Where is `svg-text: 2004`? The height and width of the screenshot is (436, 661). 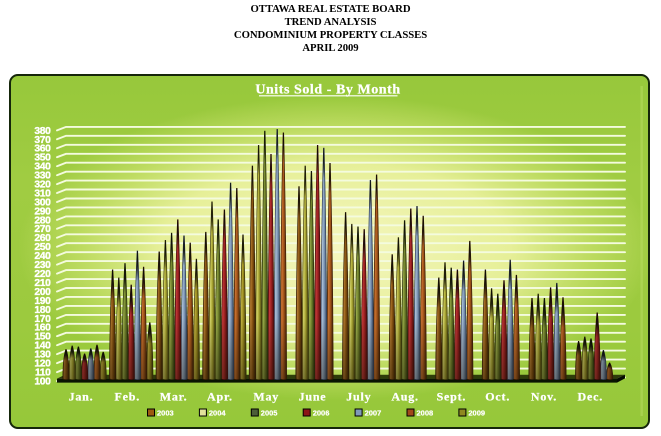 svg-text: 2004 is located at coordinates (218, 413).